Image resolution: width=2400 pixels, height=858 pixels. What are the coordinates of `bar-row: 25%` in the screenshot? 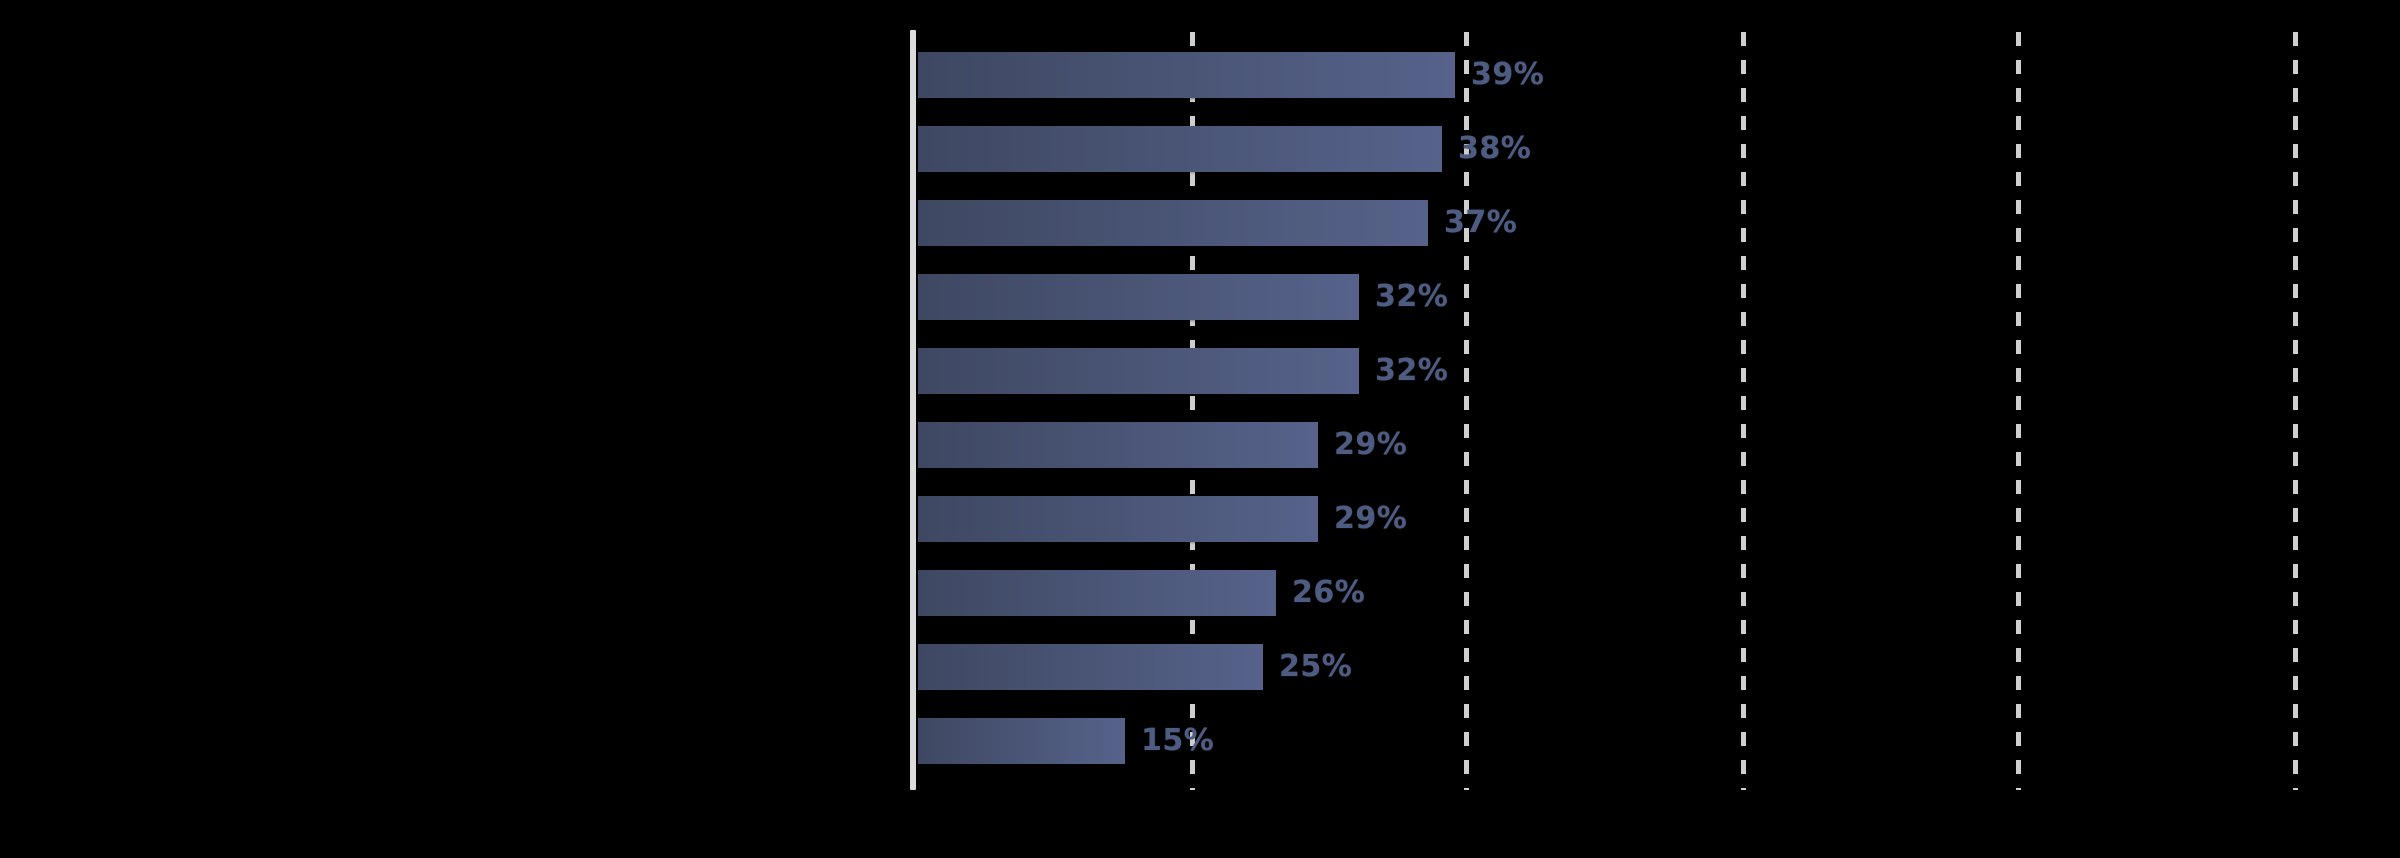 It's located at (1135, 667).